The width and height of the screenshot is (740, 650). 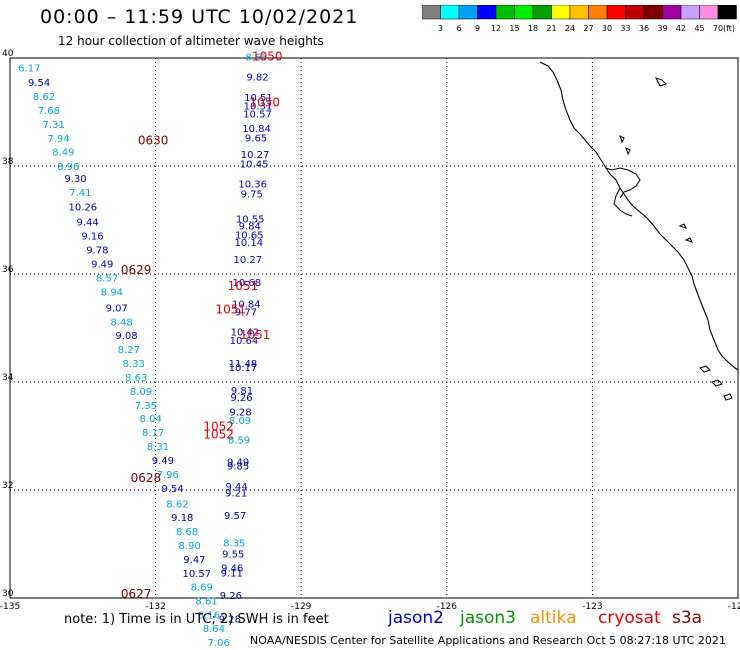 I want to click on lat-tick-label: 34, so click(x=8, y=378).